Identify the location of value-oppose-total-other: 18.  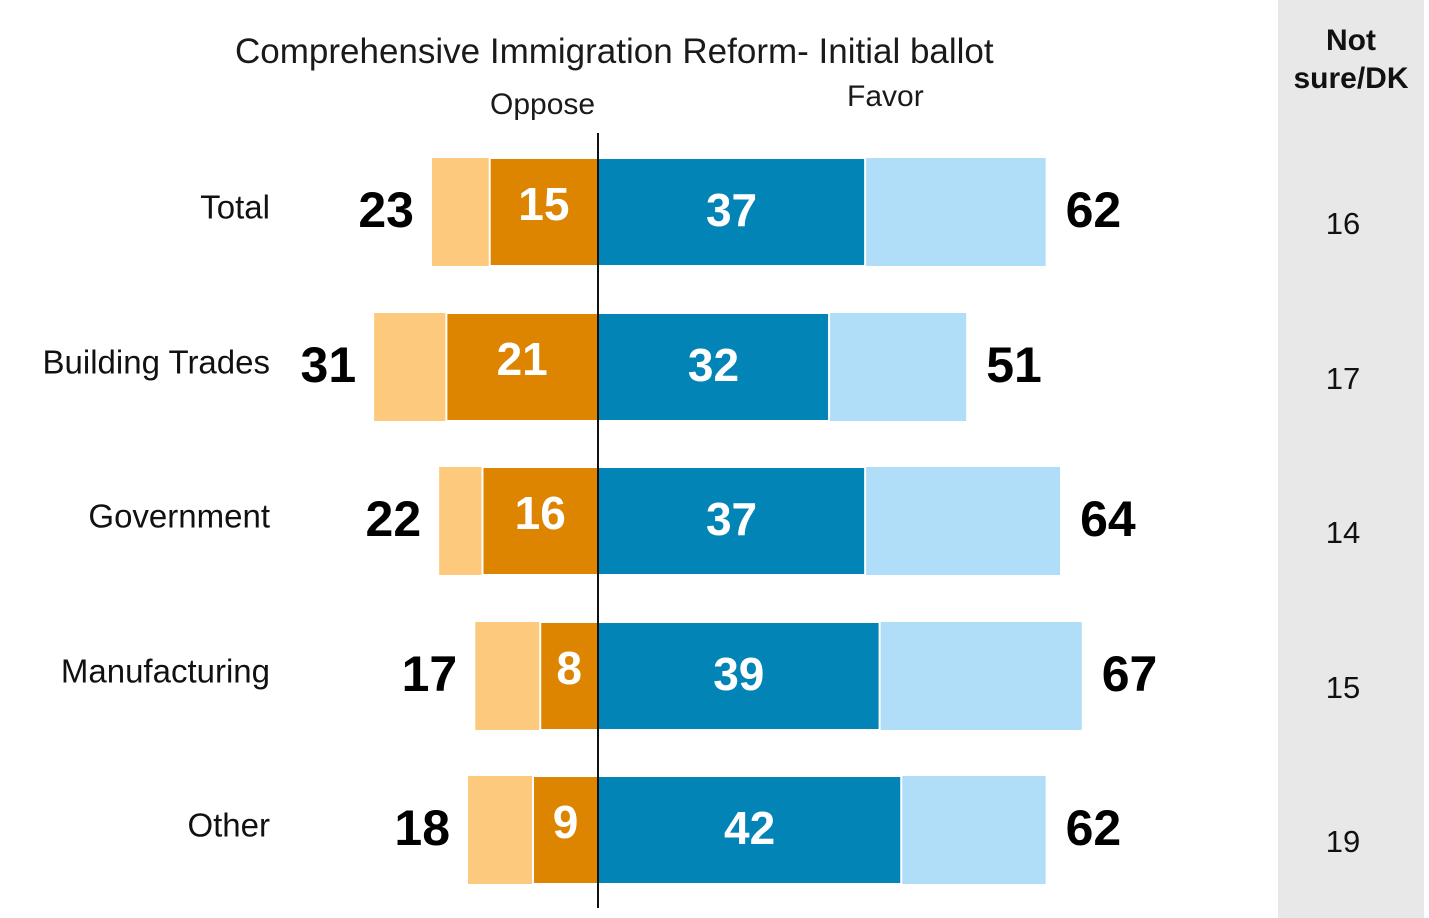
(422, 828).